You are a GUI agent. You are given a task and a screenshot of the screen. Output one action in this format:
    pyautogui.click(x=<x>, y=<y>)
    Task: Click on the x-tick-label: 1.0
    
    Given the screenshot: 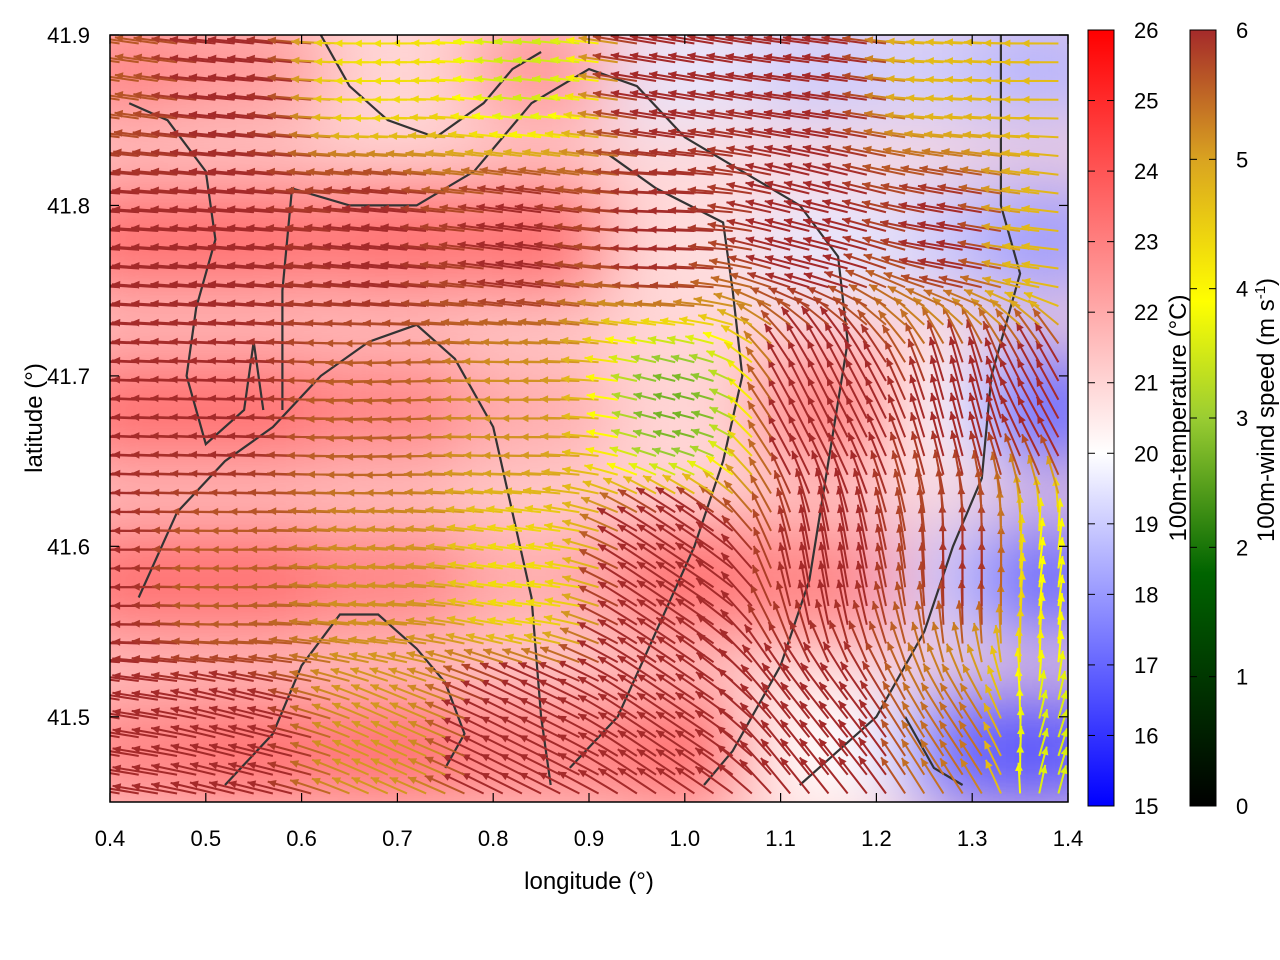 What is the action you would take?
    pyautogui.click(x=685, y=838)
    